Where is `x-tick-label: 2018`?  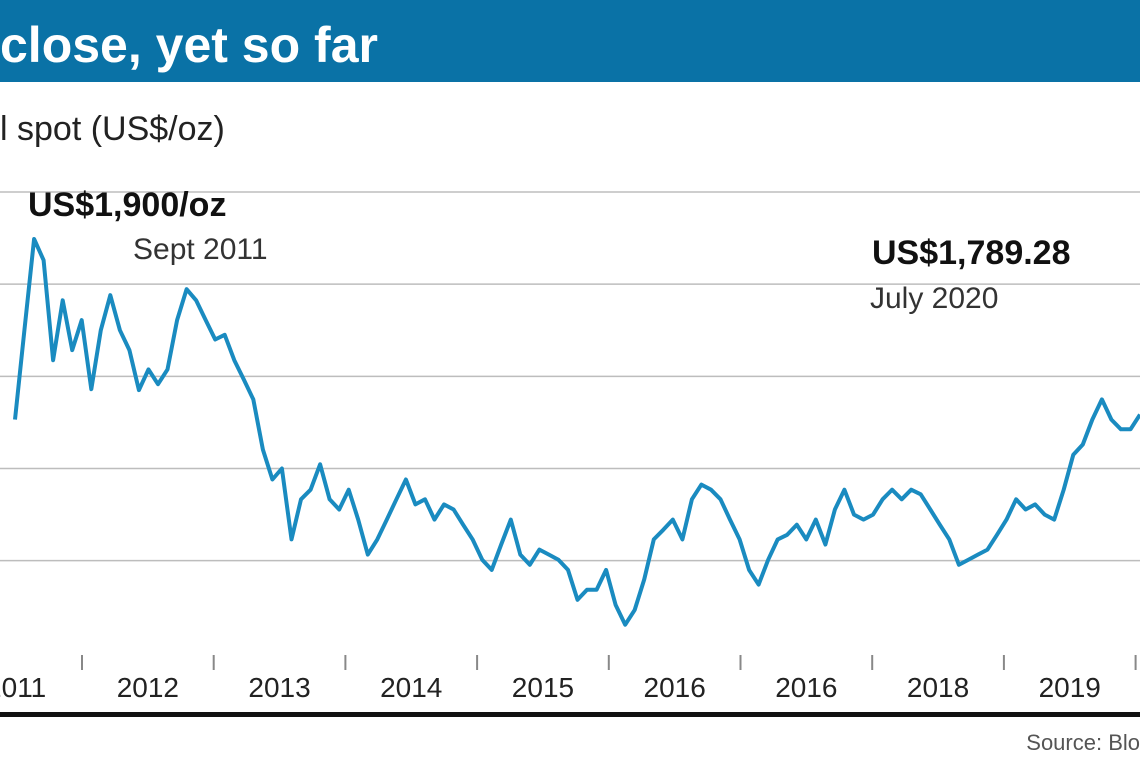
x-tick-label: 2018 is located at coordinates (938, 687).